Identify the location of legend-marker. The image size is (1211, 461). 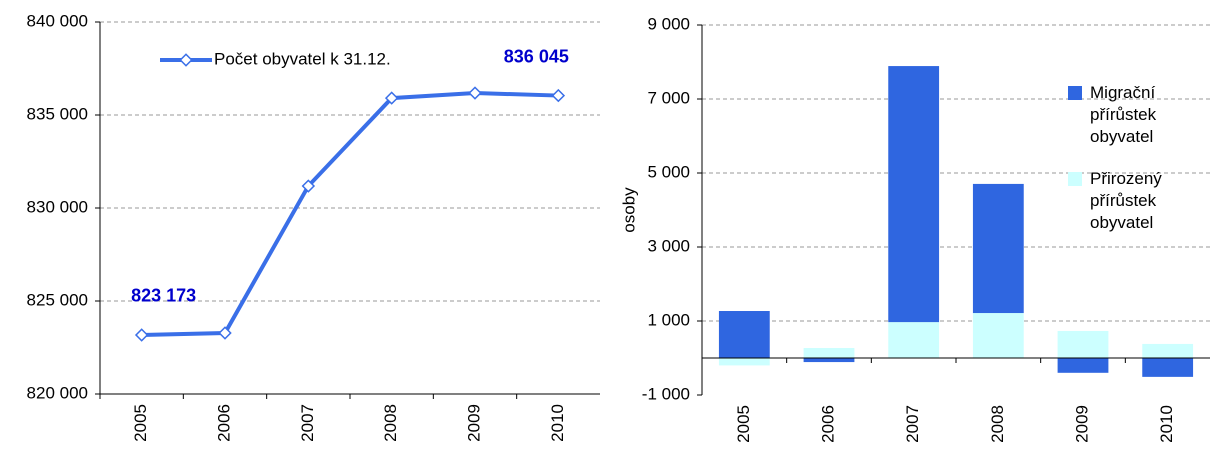
(186, 60).